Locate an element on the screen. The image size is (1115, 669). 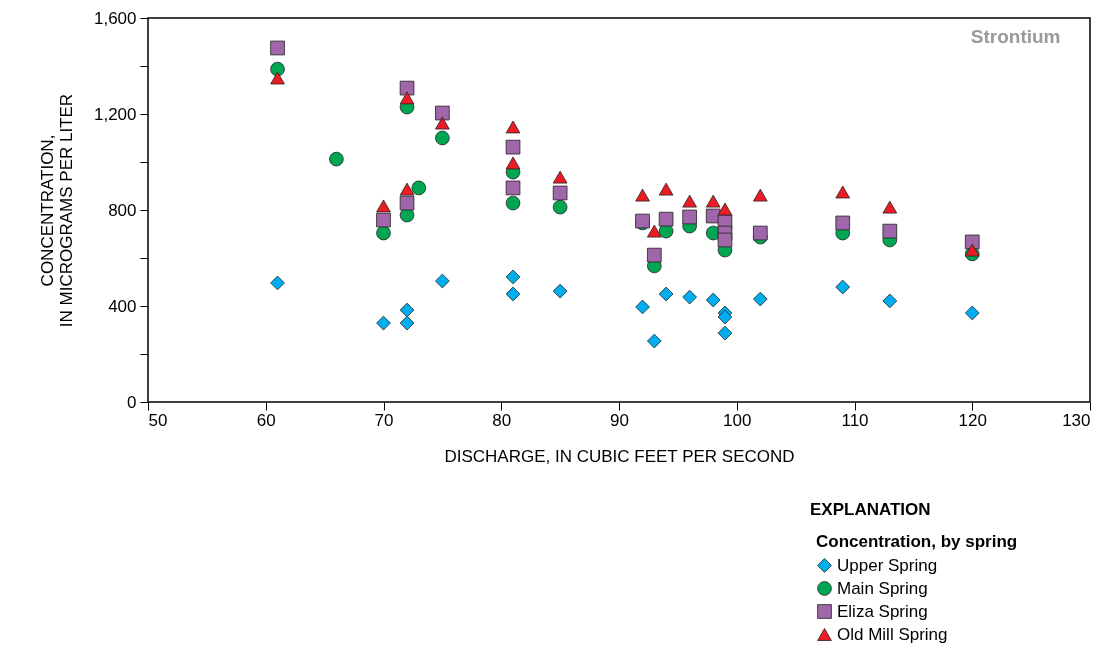
y-tick-label: 1,600 is located at coordinates (115, 18).